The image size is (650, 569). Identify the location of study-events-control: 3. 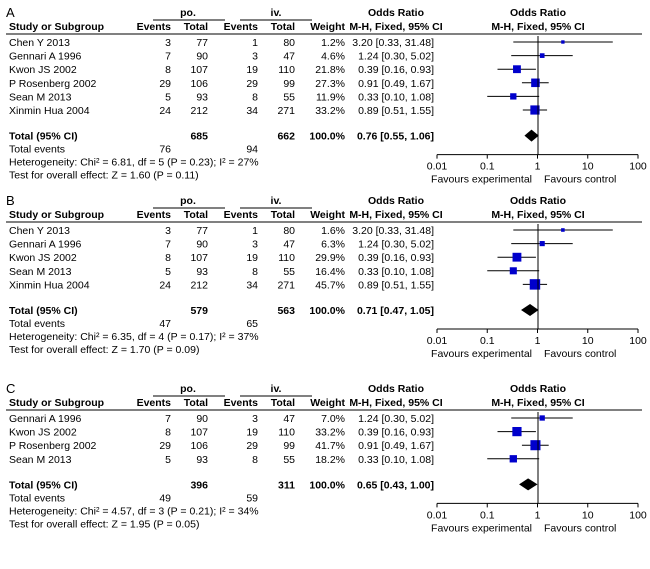
(255, 57).